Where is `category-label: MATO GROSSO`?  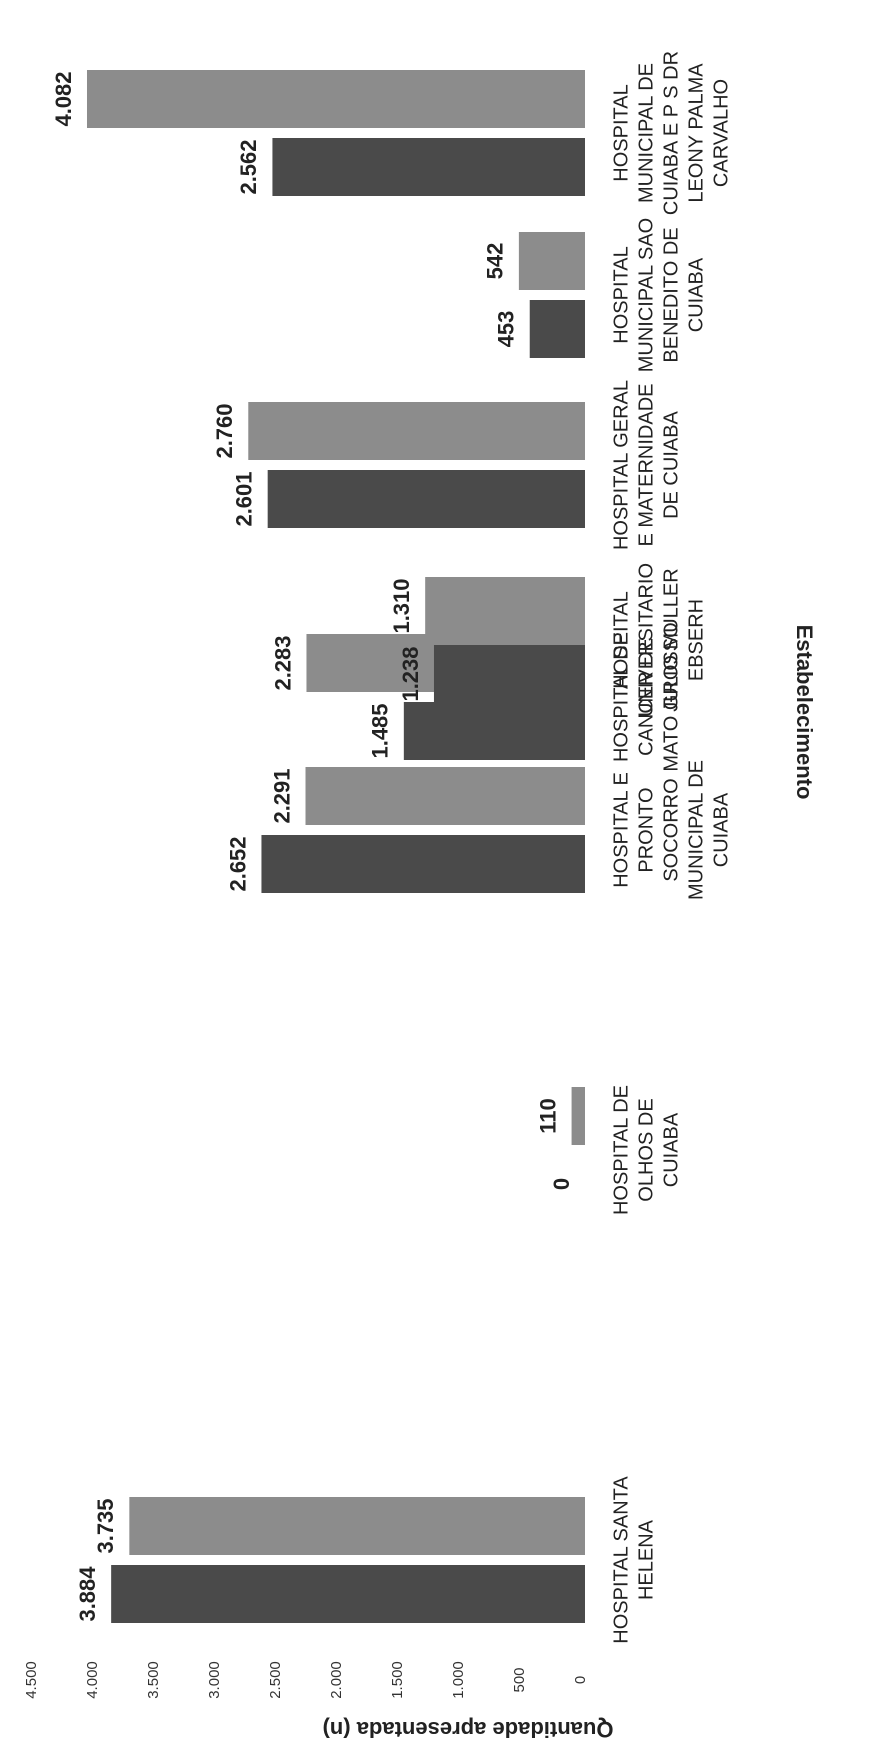
category-label: MATO GROSSO is located at coordinates (671, 696).